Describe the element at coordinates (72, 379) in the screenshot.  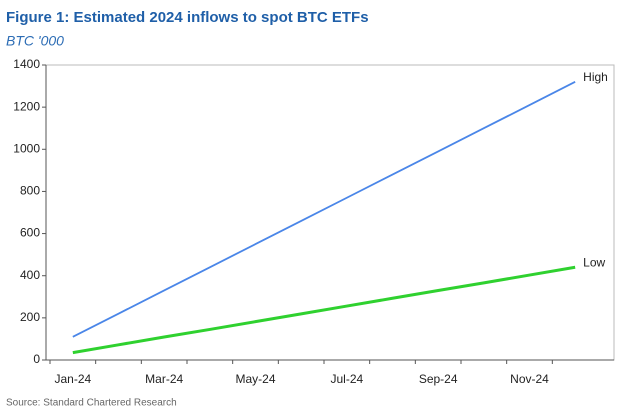
I see `x-tick-label: Jan-24` at that location.